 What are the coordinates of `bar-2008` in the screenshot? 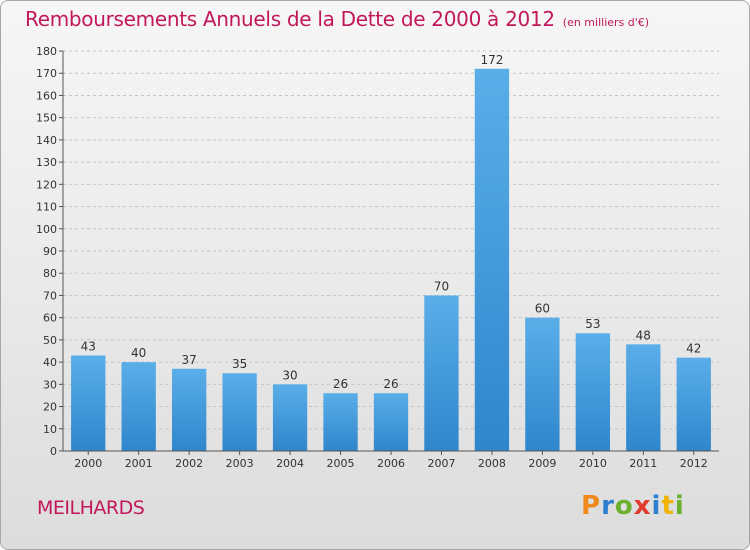 It's located at (492, 260).